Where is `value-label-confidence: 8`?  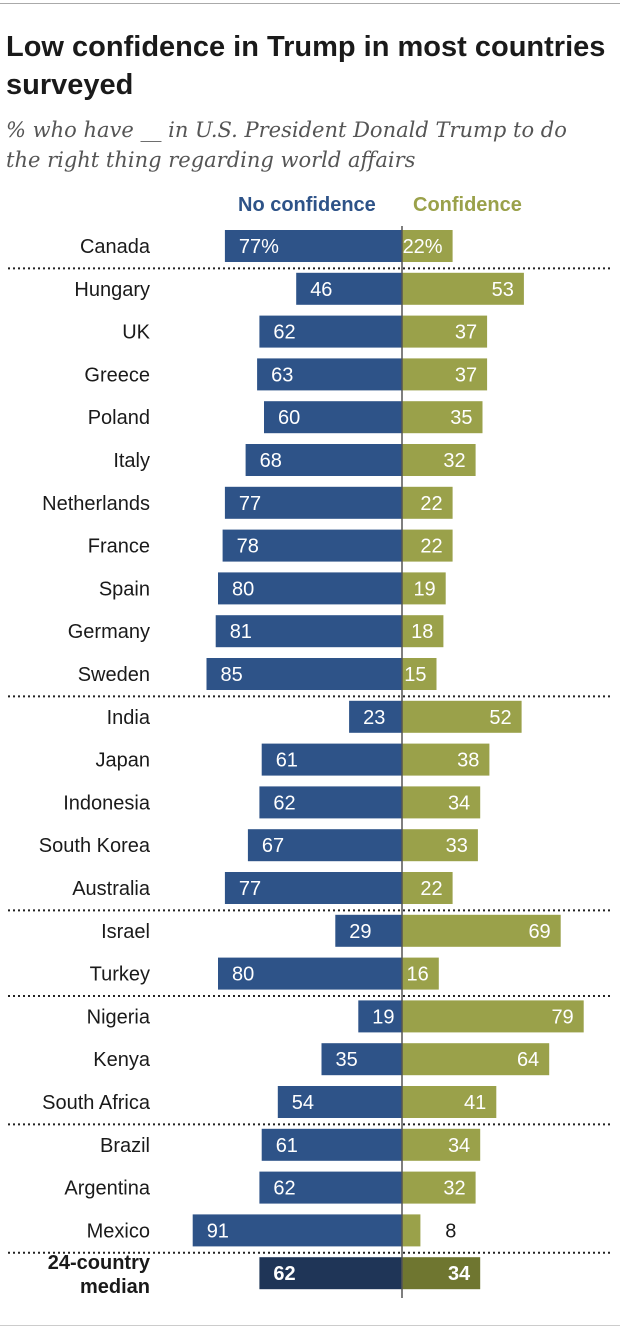 value-label-confidence: 8 is located at coordinates (450, 1231).